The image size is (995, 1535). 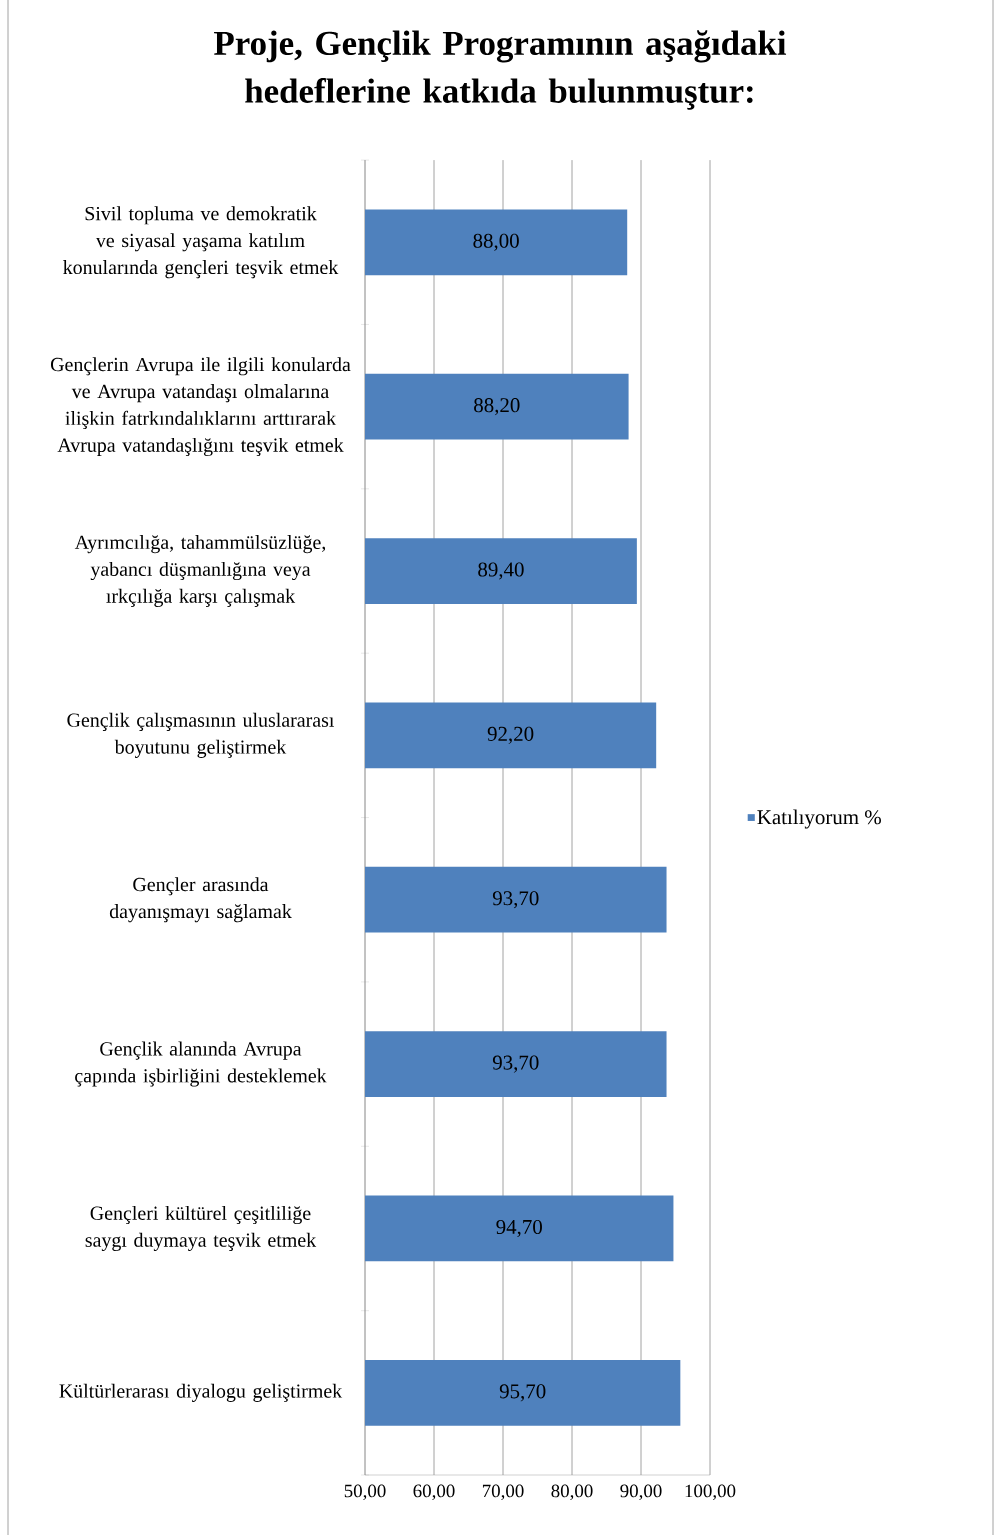 I want to click on x-tick-label: 100,00, so click(x=710, y=1492).